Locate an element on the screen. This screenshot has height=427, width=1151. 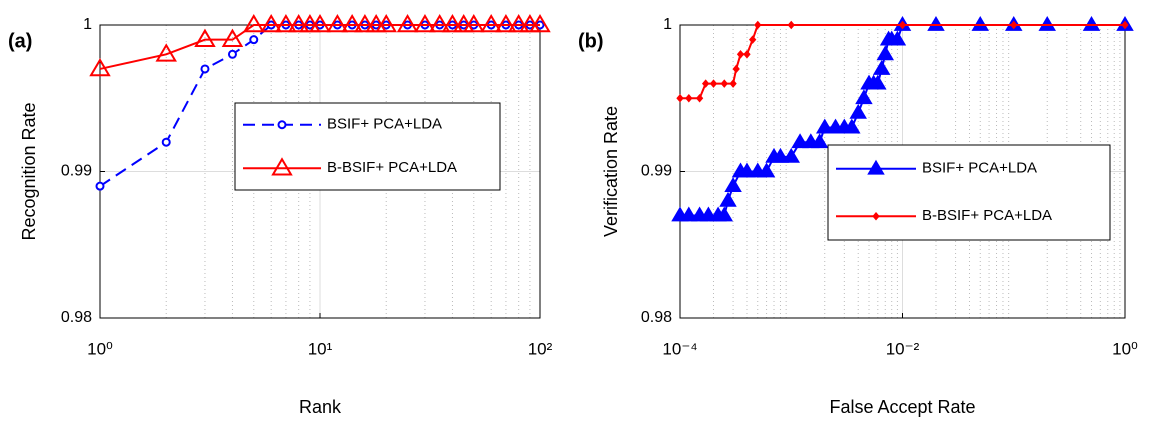
x-axis-label: False Accept Rate is located at coordinates (902, 407).